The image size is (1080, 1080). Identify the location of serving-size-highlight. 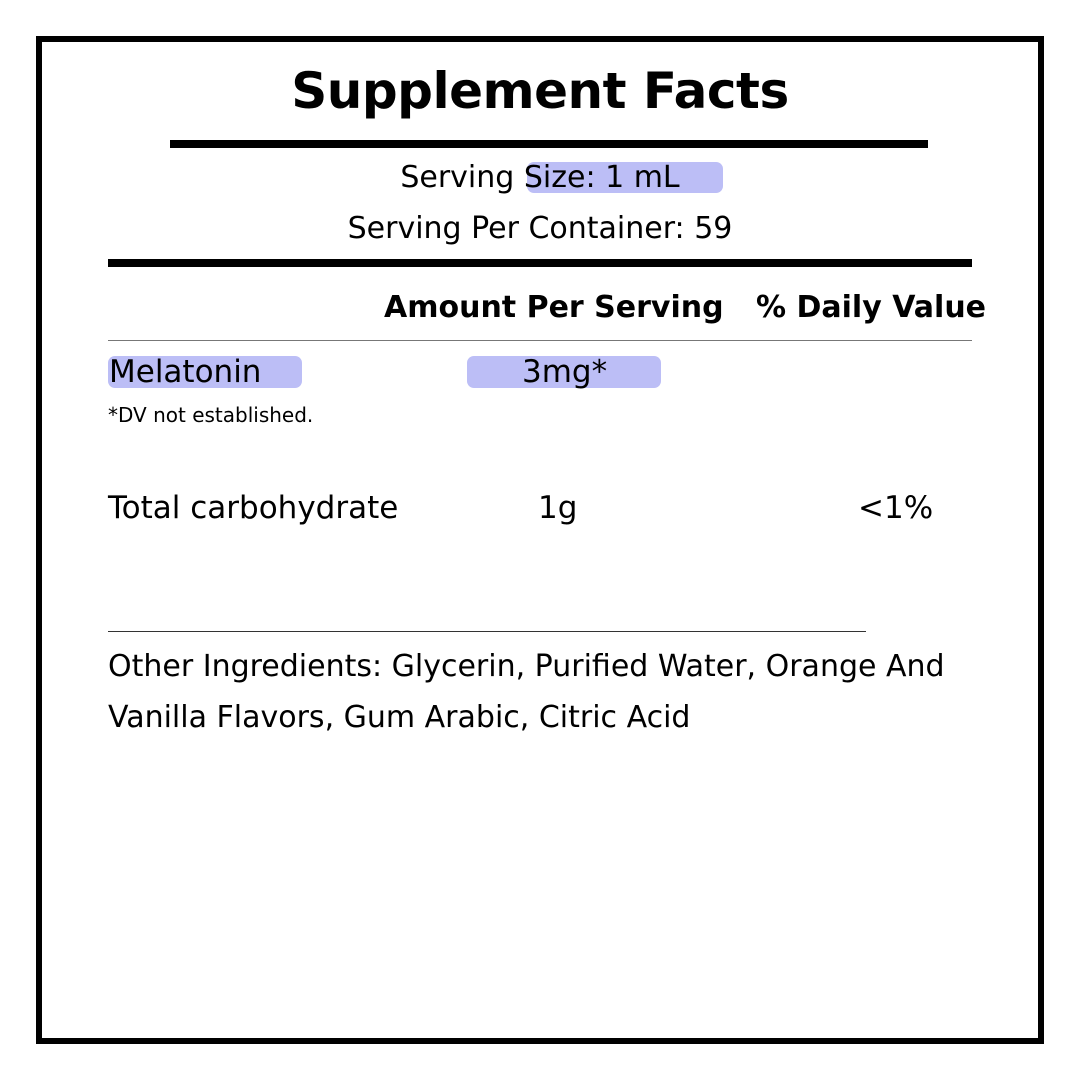
(625, 177).